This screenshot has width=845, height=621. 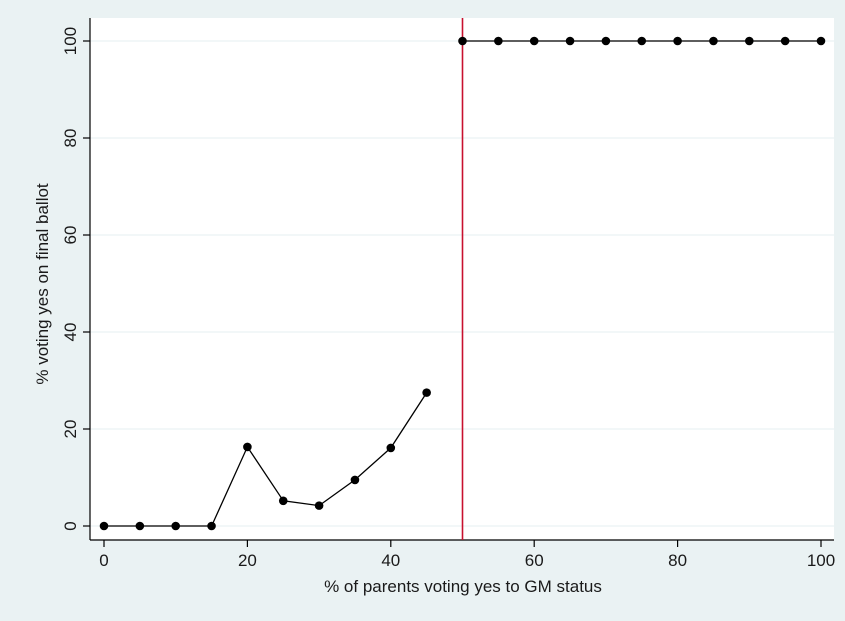 What do you see at coordinates (534, 560) in the screenshot?
I see `x-tick-label: 60` at bounding box center [534, 560].